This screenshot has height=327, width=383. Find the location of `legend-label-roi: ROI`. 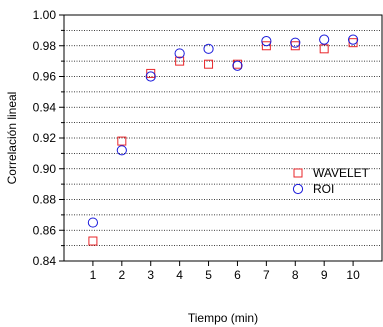

legend-label-roi: ROI is located at coordinates (323, 189).